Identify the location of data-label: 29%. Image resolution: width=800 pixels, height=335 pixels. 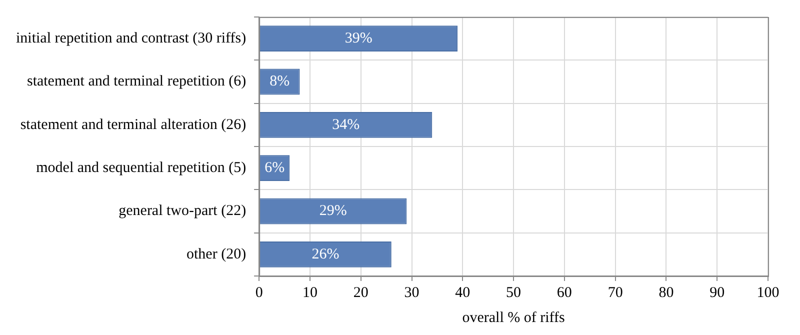
(333, 211).